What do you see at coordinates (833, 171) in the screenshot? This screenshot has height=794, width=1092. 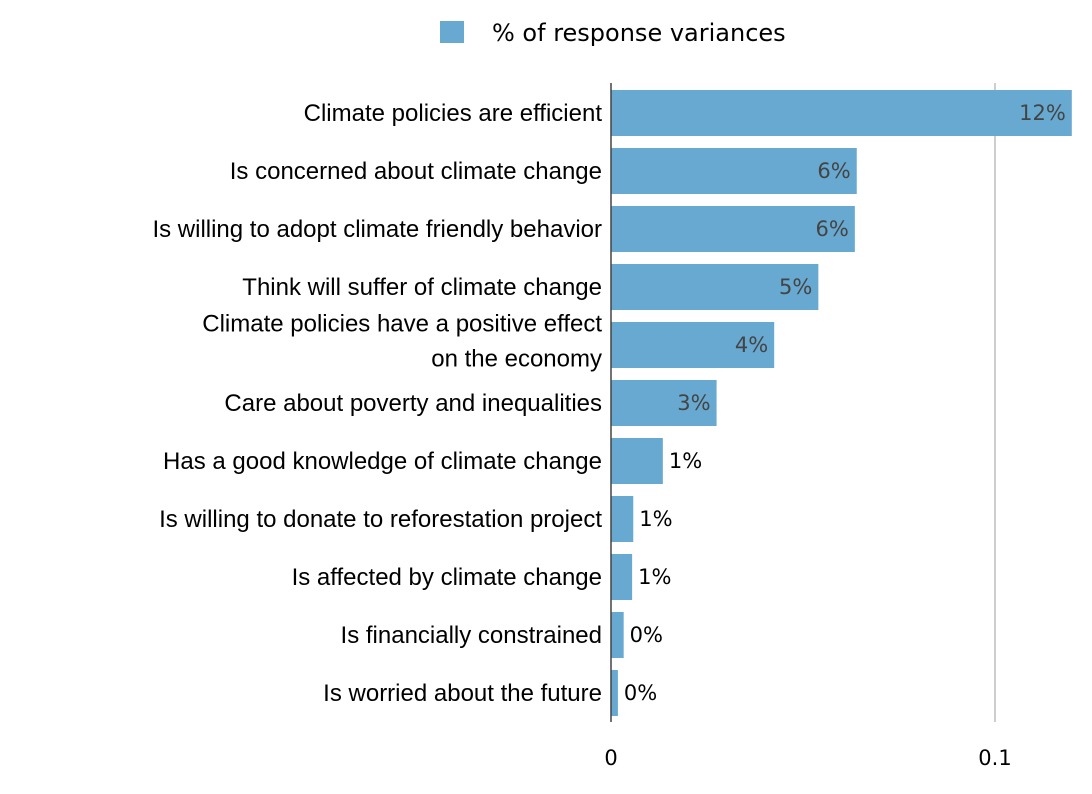 I see `data-label-1: 6%` at bounding box center [833, 171].